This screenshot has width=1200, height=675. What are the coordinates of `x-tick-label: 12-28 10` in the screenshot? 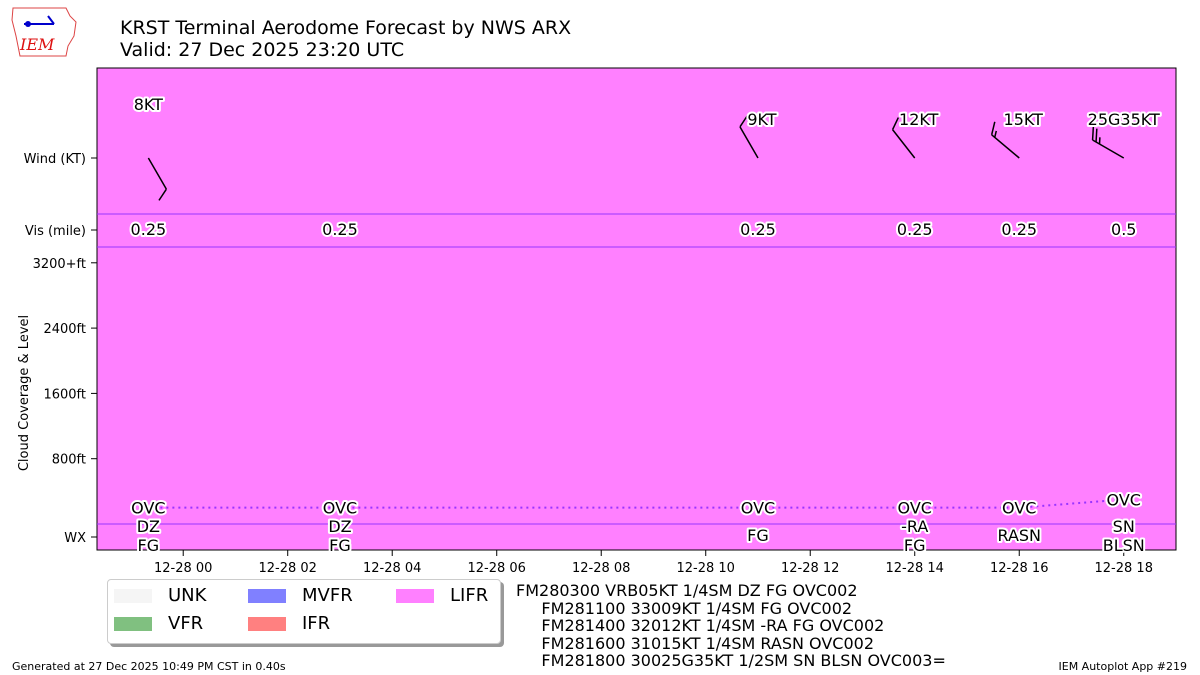 It's located at (706, 568).